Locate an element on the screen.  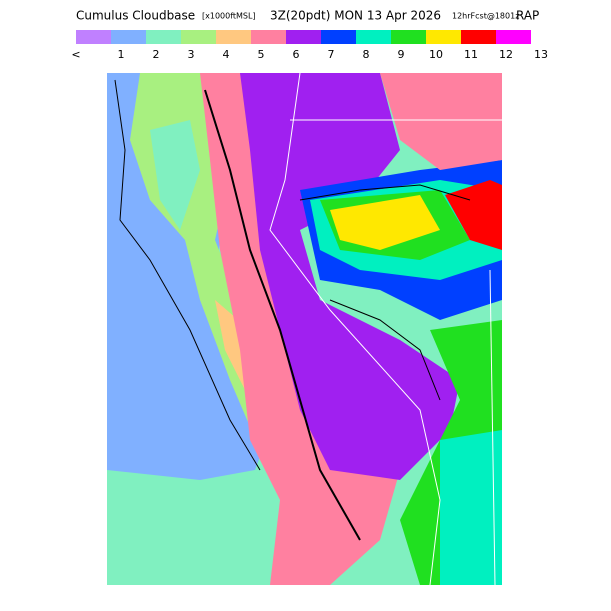
legend-label: 2 is located at coordinates (156, 54).